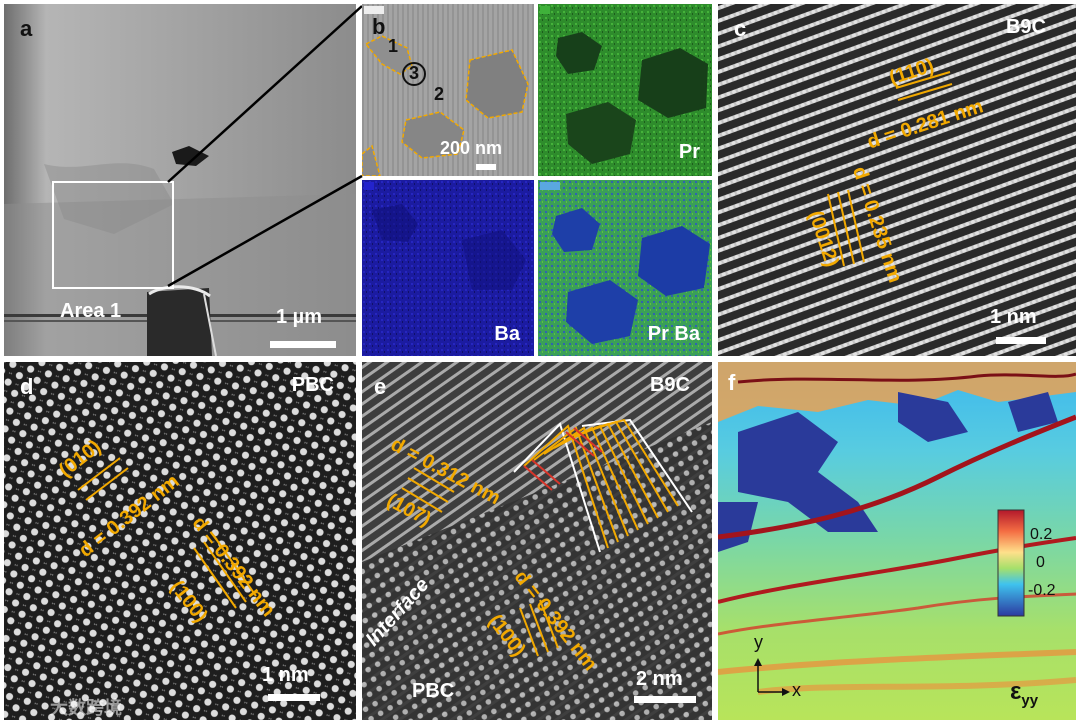 This screenshot has height=724, width=1080. Describe the element at coordinates (1013, 317) in the screenshot. I see `panel-c-scale-label: 1 nm` at that location.